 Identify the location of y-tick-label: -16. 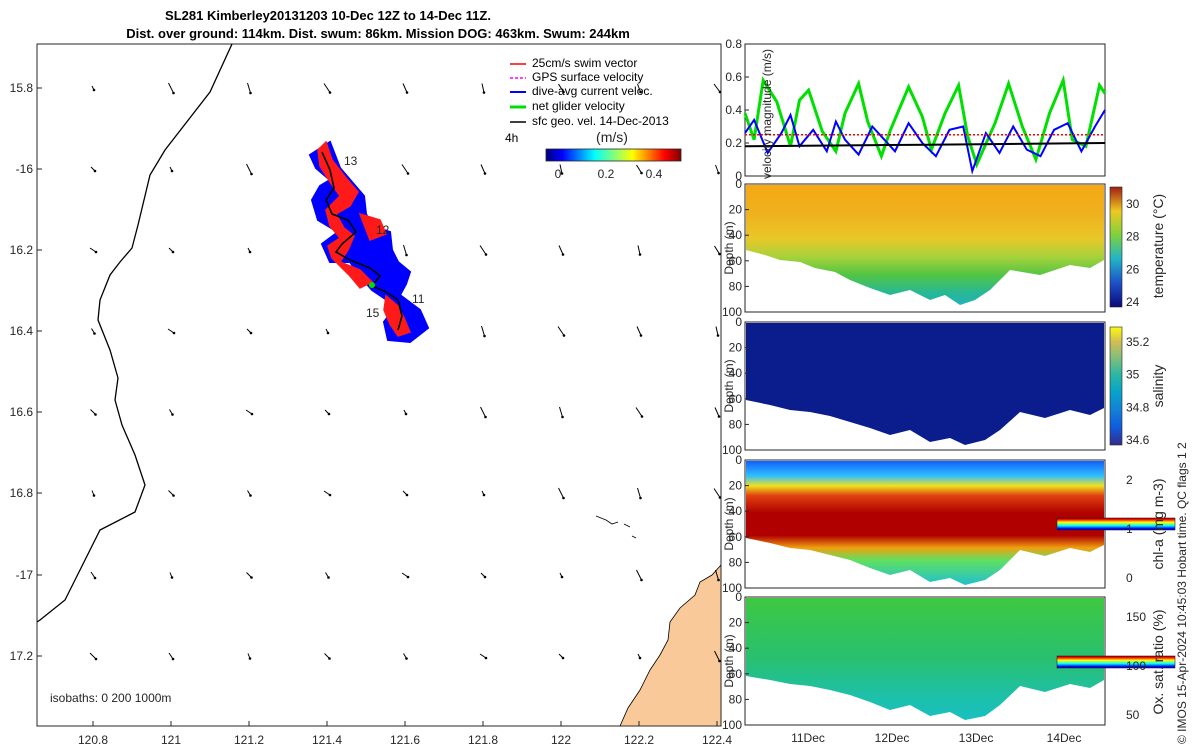
(25, 169).